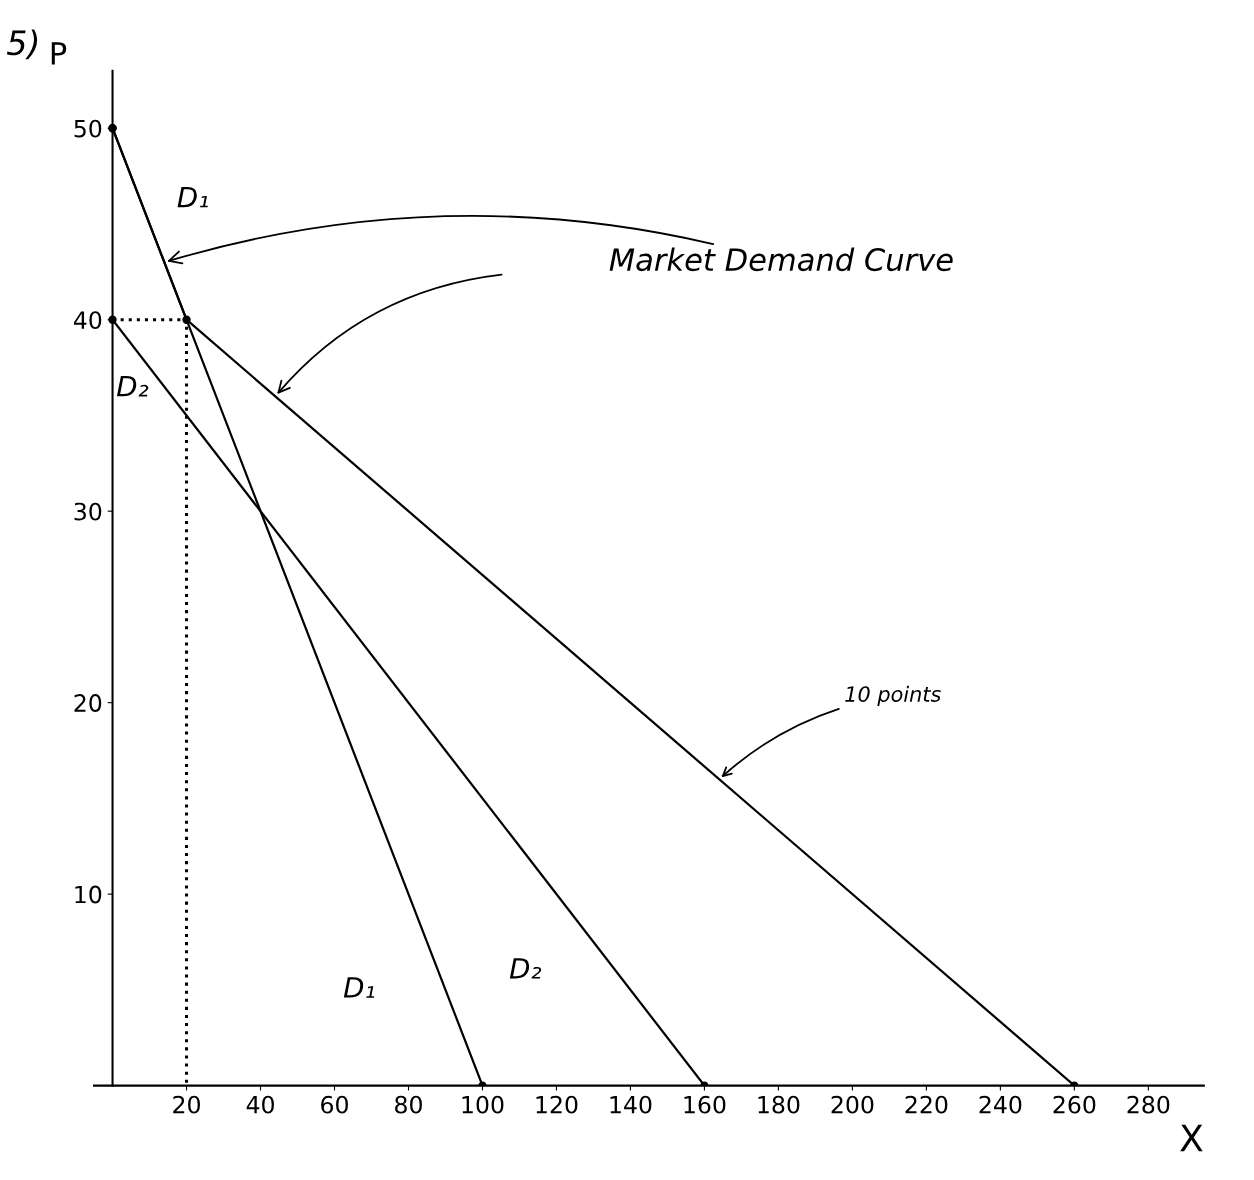  Describe the element at coordinates (779, 1104) in the screenshot. I see `x-tick-label: 180` at that location.